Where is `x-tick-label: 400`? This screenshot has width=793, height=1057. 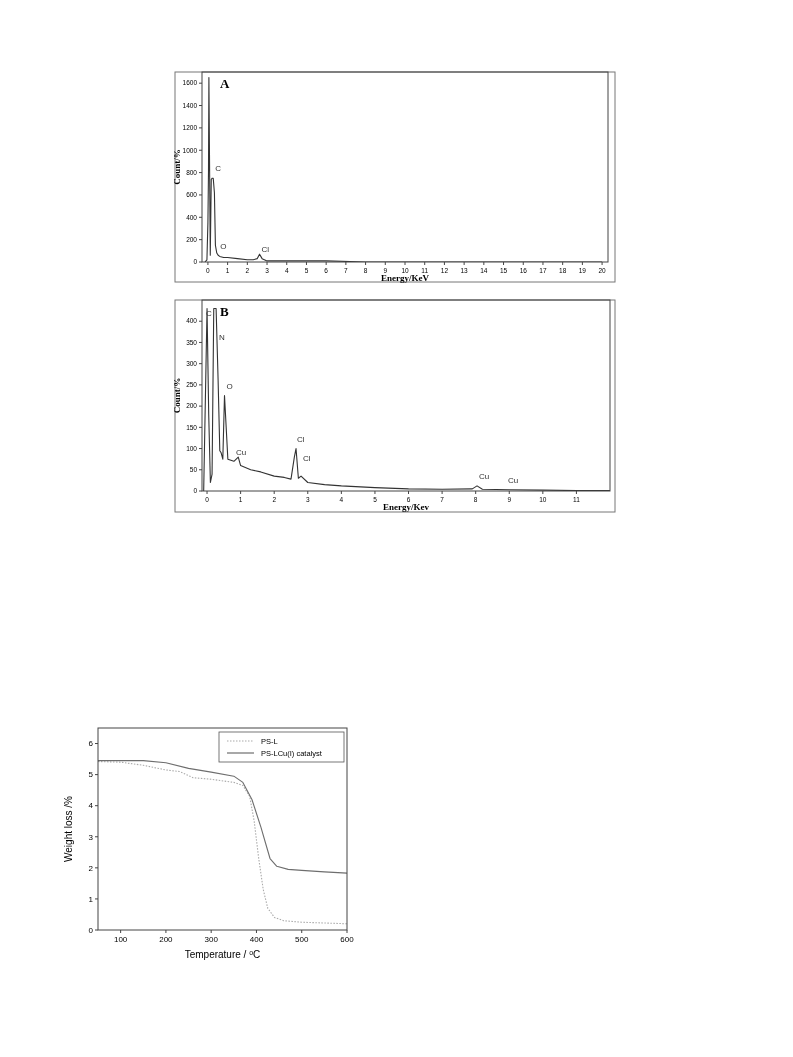 x-tick-label: 400 is located at coordinates (256, 939).